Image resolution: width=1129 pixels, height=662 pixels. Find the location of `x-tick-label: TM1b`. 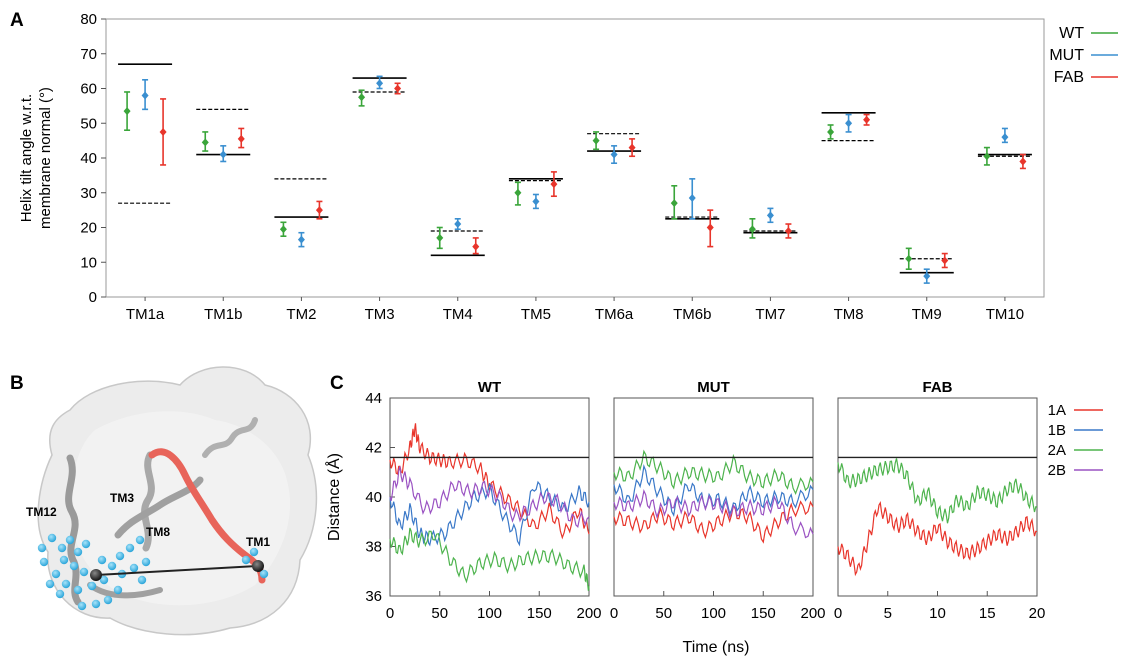

x-tick-label: TM1b is located at coordinates (223, 314).